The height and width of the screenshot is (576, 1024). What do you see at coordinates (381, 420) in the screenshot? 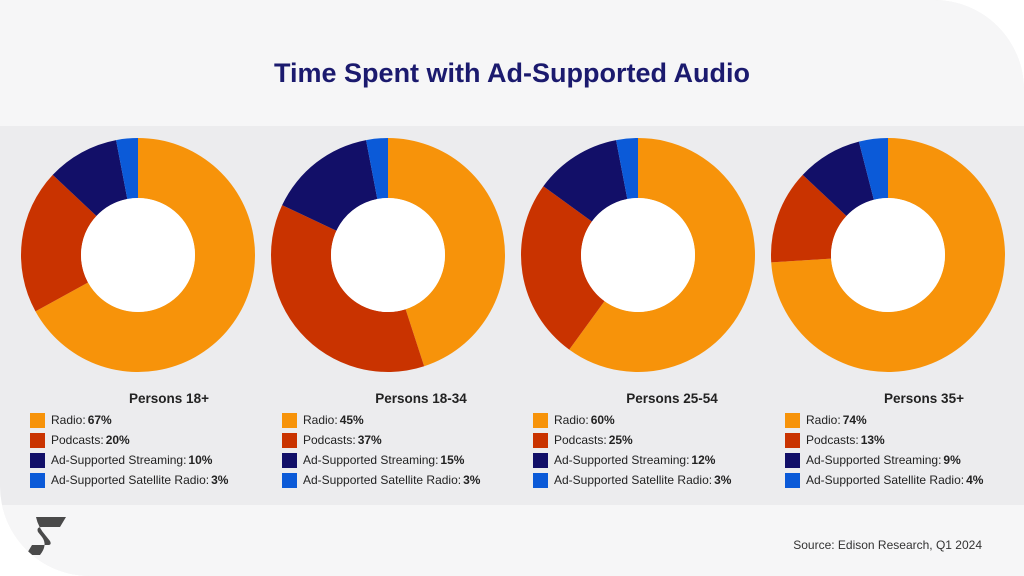
I see `legend-item: Radio: 45%` at bounding box center [381, 420].